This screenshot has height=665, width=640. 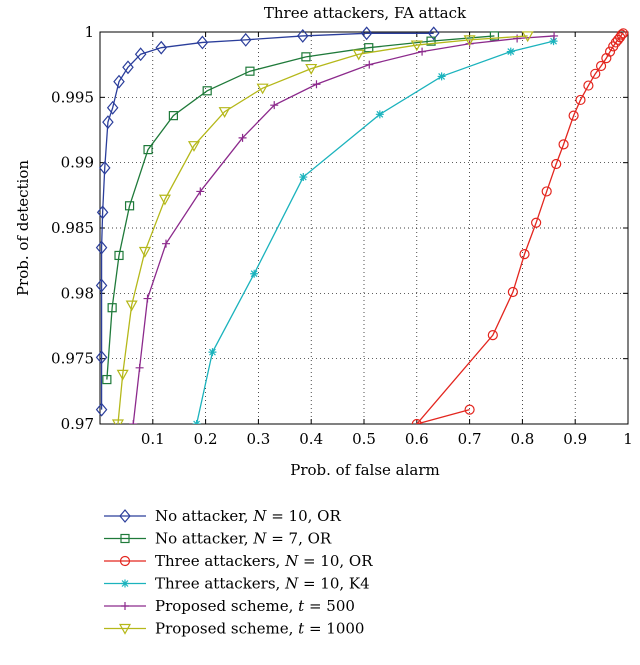 What do you see at coordinates (77, 424) in the screenshot?
I see `y-tick-label: 0.97` at bounding box center [77, 424].